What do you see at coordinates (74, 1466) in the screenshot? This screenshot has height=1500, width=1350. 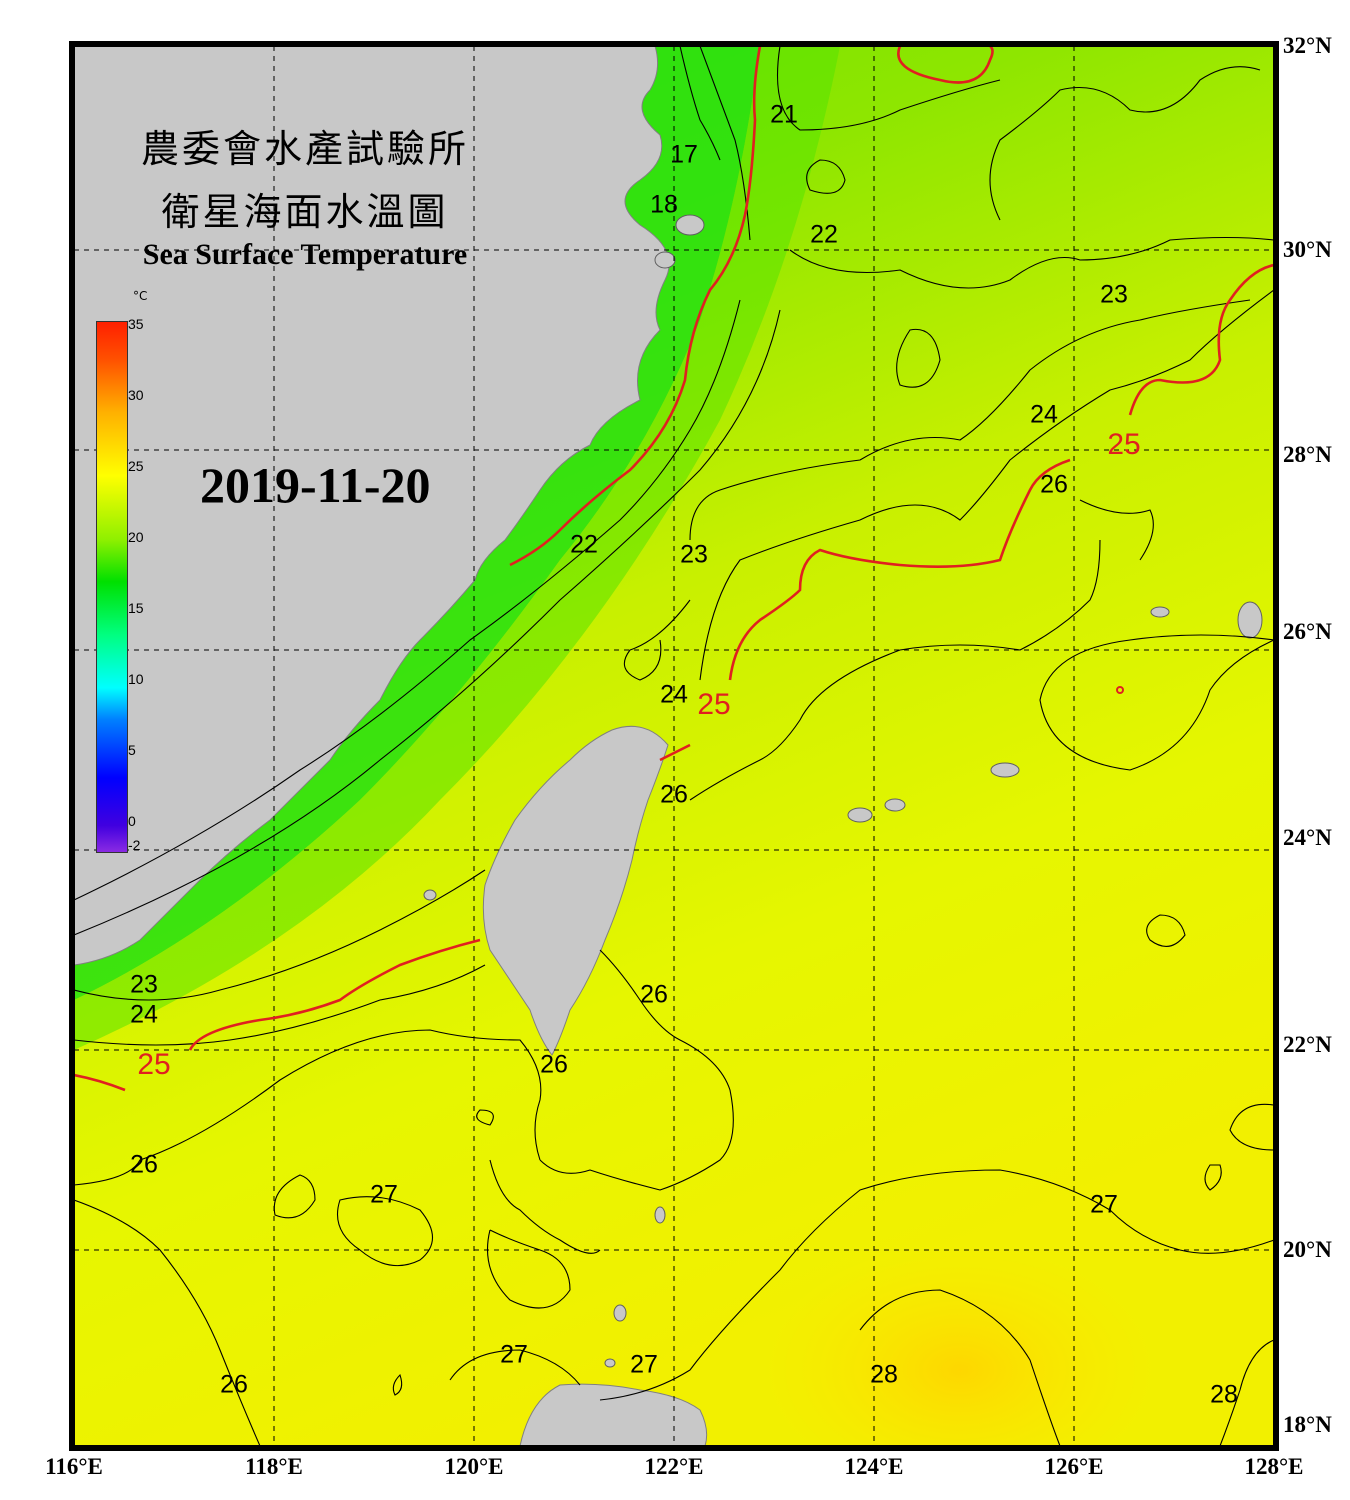 I see `lon-label: 116°E` at bounding box center [74, 1466].